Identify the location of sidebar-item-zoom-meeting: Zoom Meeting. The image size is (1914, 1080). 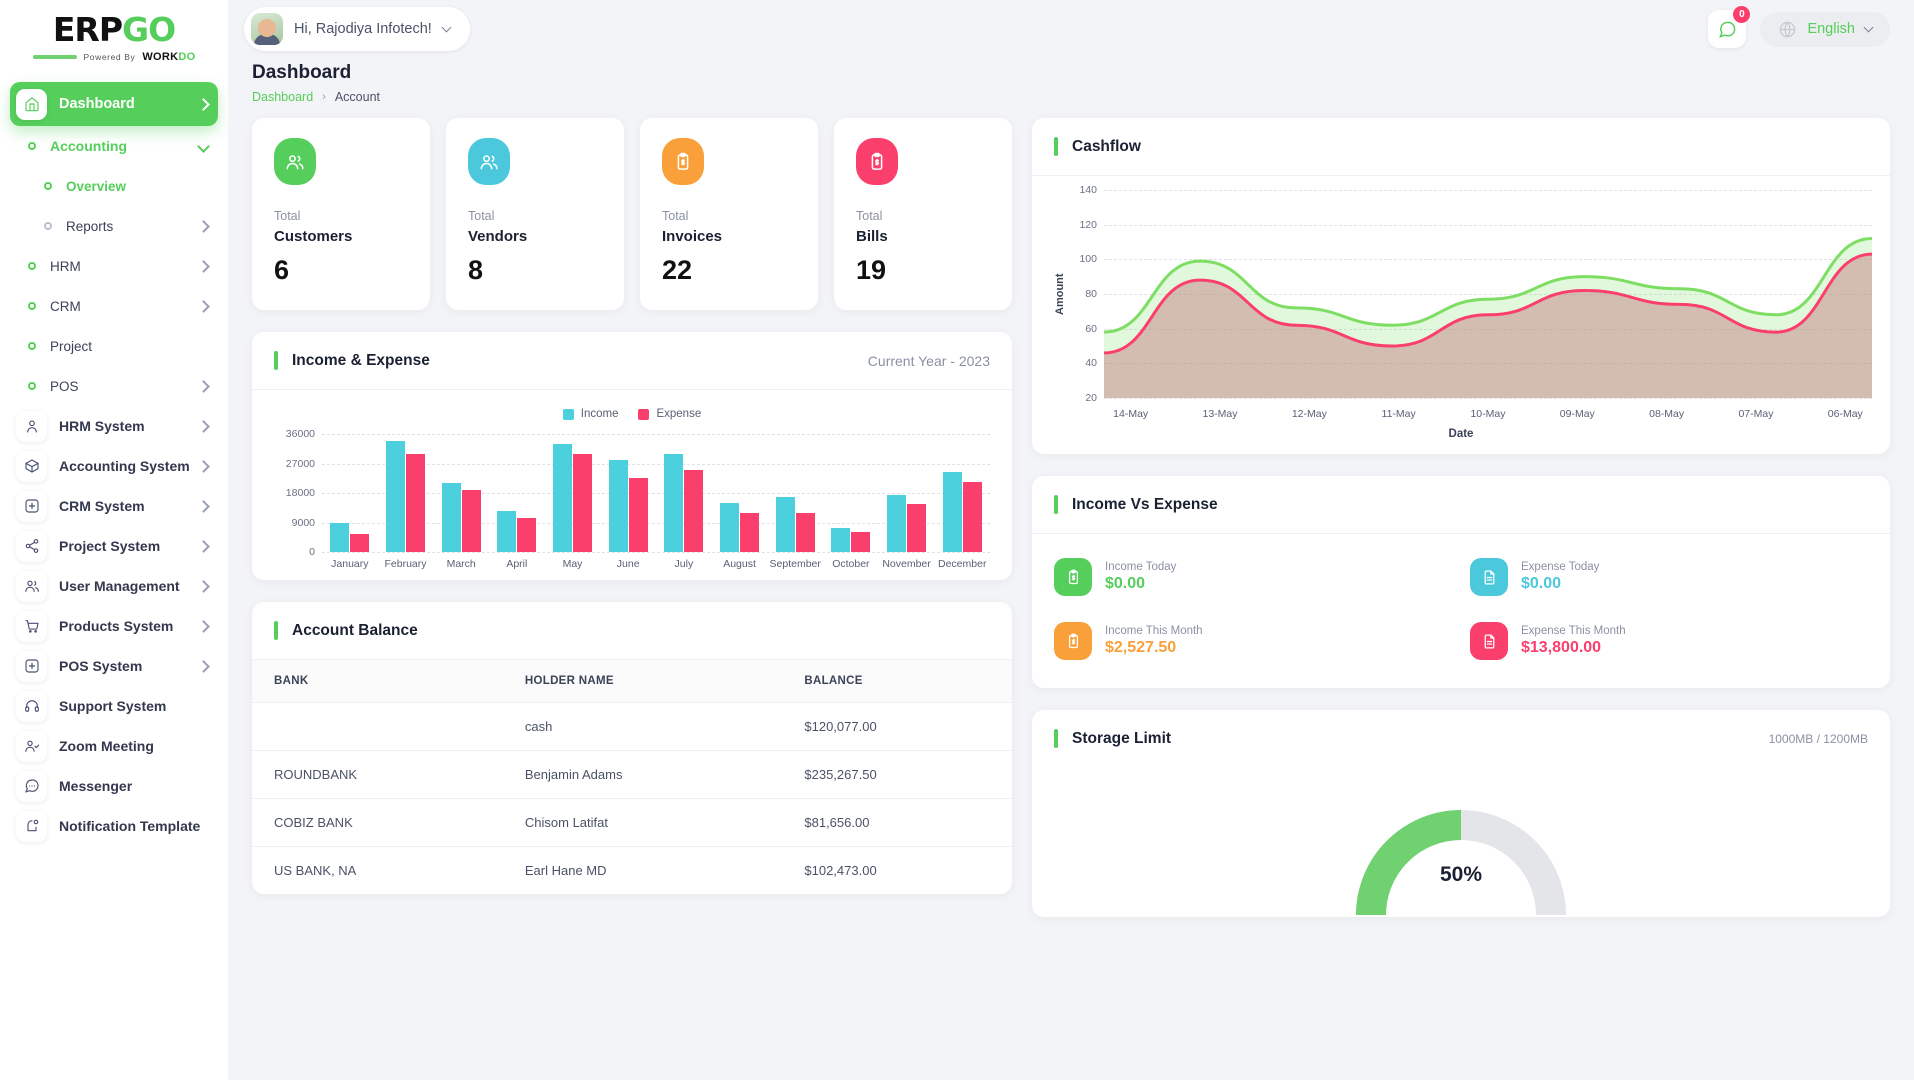
(114, 746).